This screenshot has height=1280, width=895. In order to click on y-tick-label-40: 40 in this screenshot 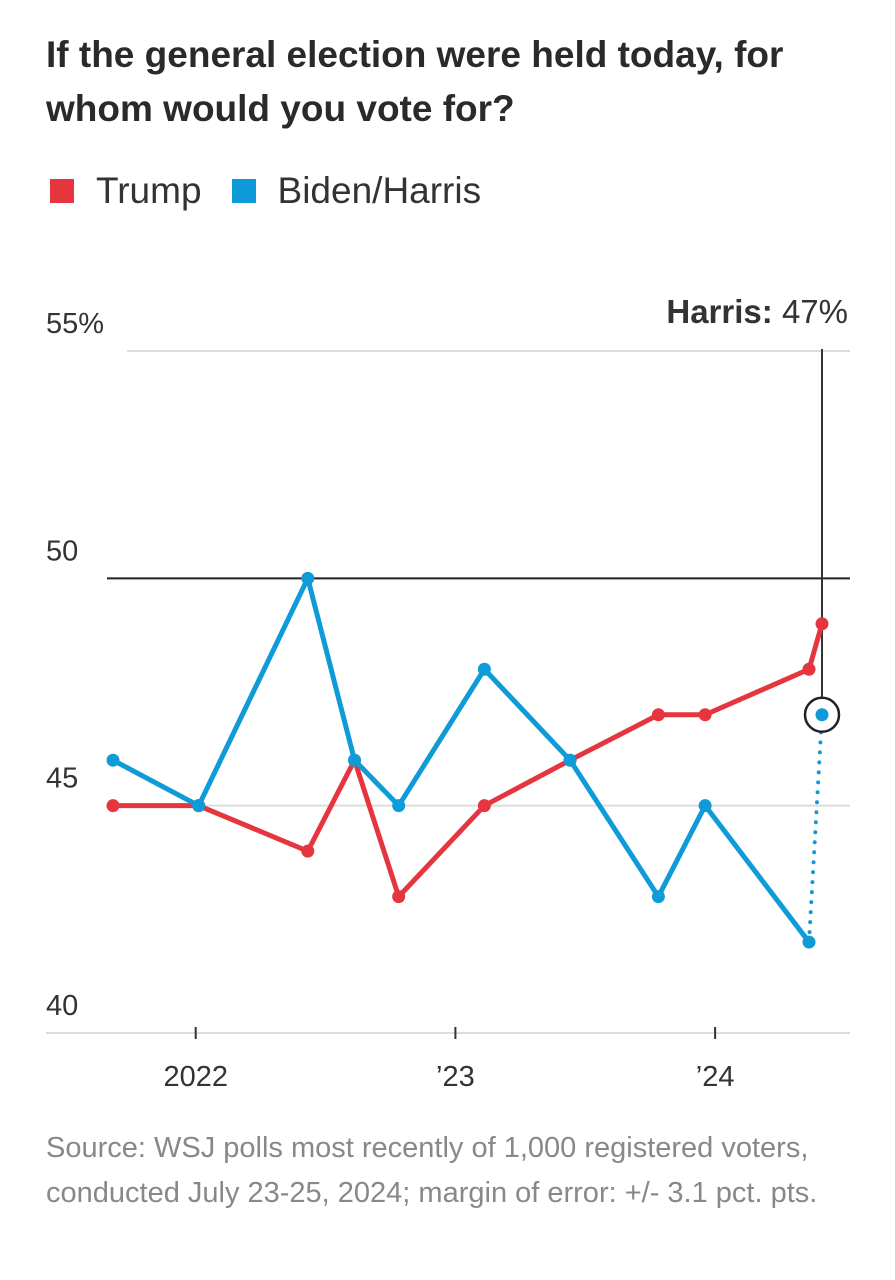, I will do `click(62, 1006)`.